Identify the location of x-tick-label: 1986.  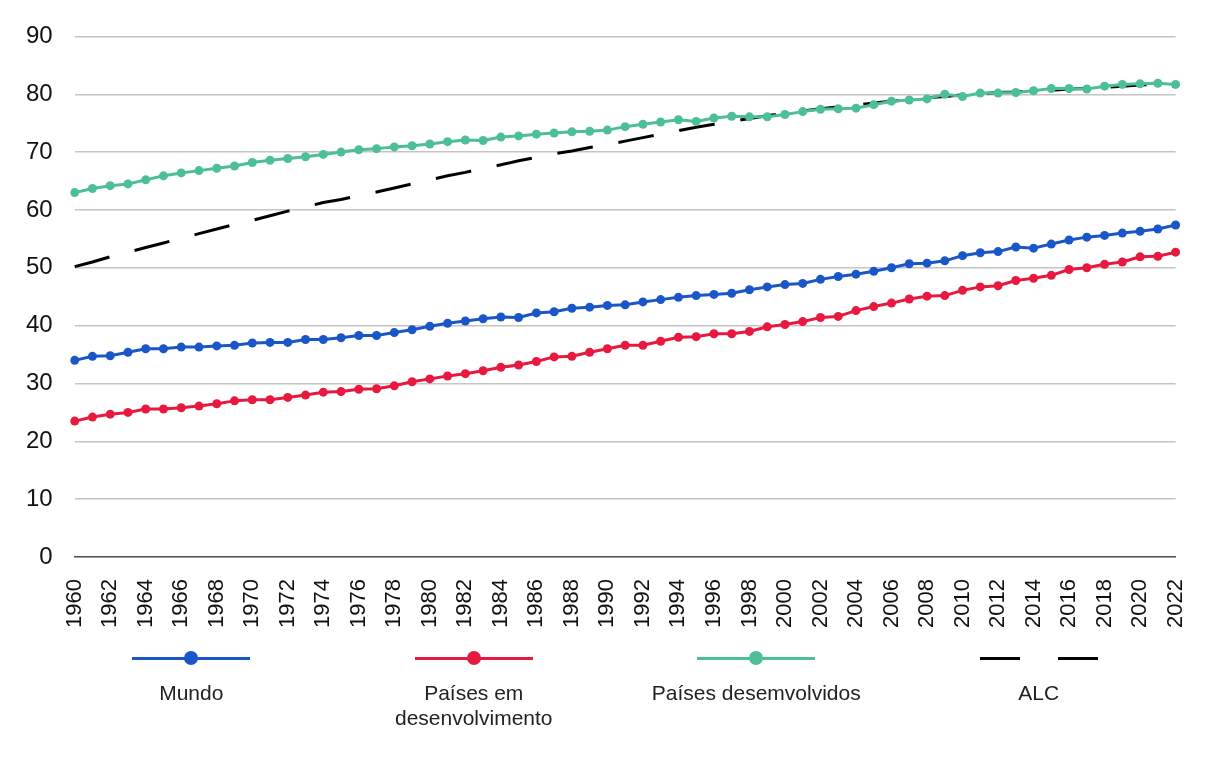
(535, 604).